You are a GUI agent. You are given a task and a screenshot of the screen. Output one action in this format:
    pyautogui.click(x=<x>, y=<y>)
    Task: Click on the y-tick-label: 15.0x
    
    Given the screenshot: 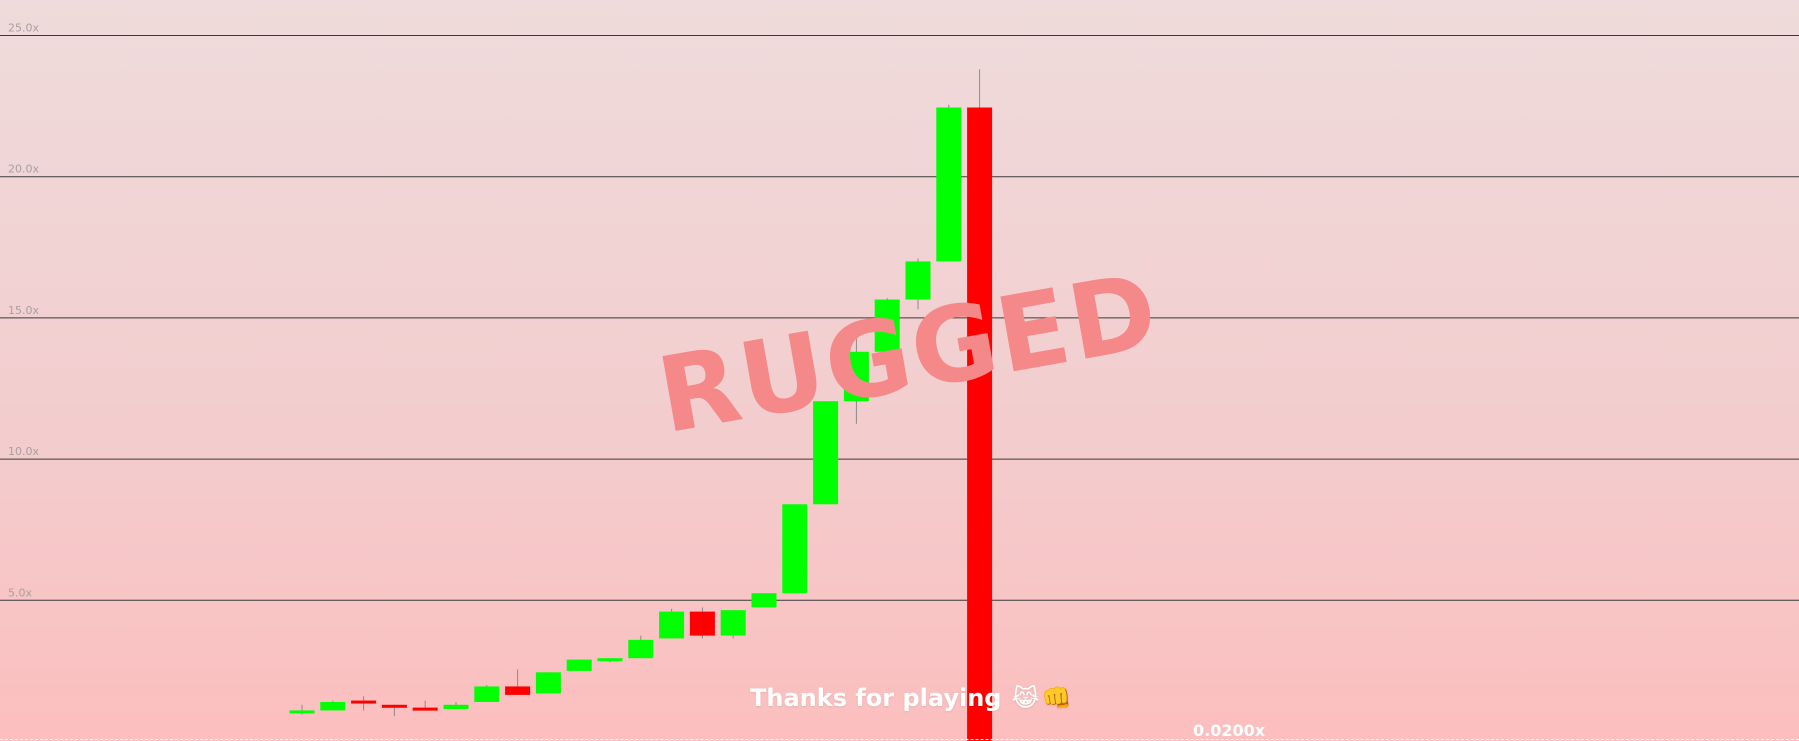 What is the action you would take?
    pyautogui.click(x=23, y=310)
    